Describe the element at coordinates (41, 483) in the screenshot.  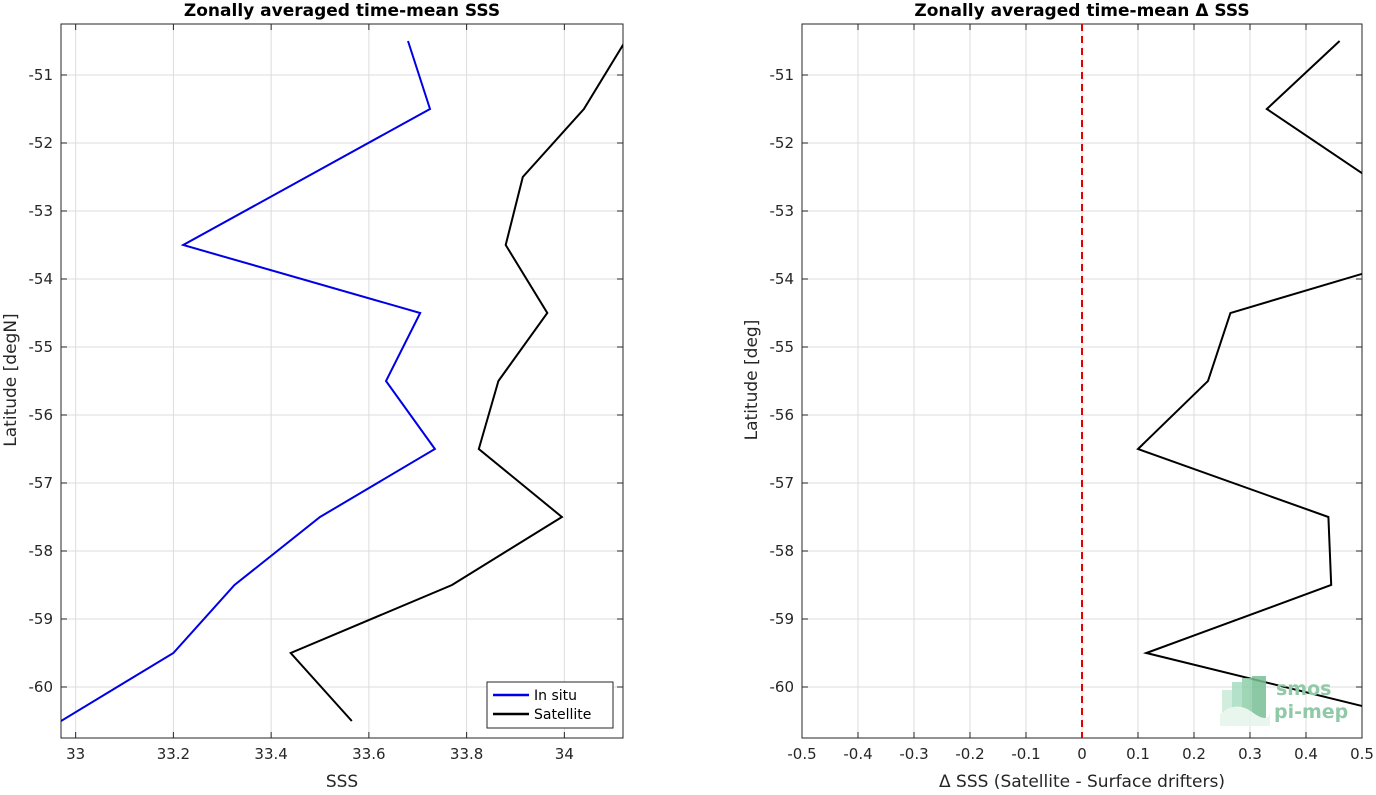
I see `left-y-tick-label: -57` at that location.